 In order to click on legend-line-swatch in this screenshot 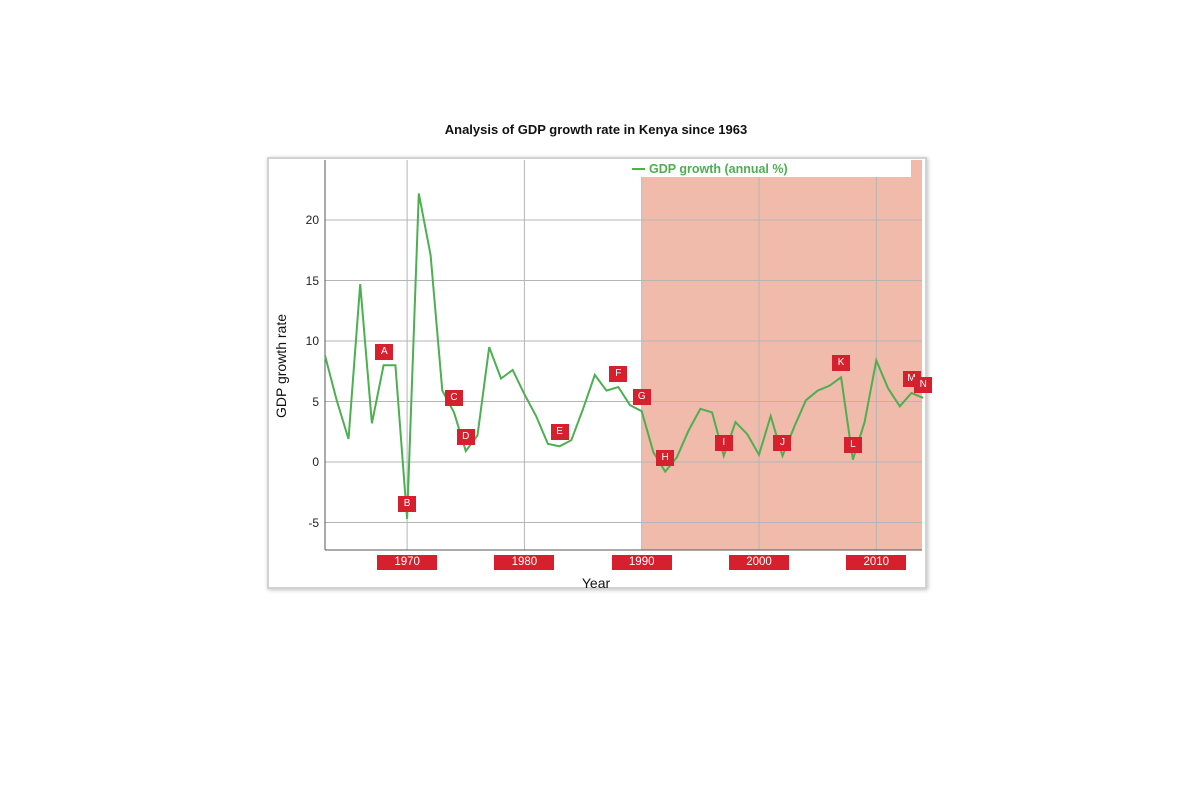, I will do `click(638, 168)`.